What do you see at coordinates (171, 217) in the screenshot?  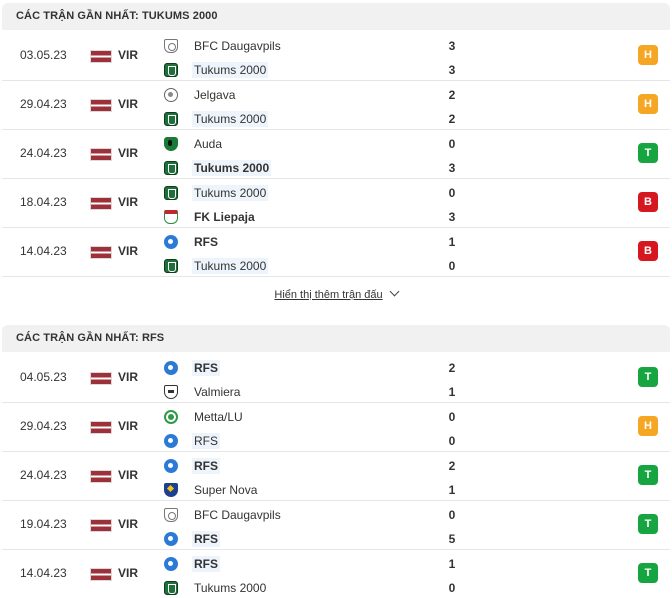 I see `liepaja-icon` at bounding box center [171, 217].